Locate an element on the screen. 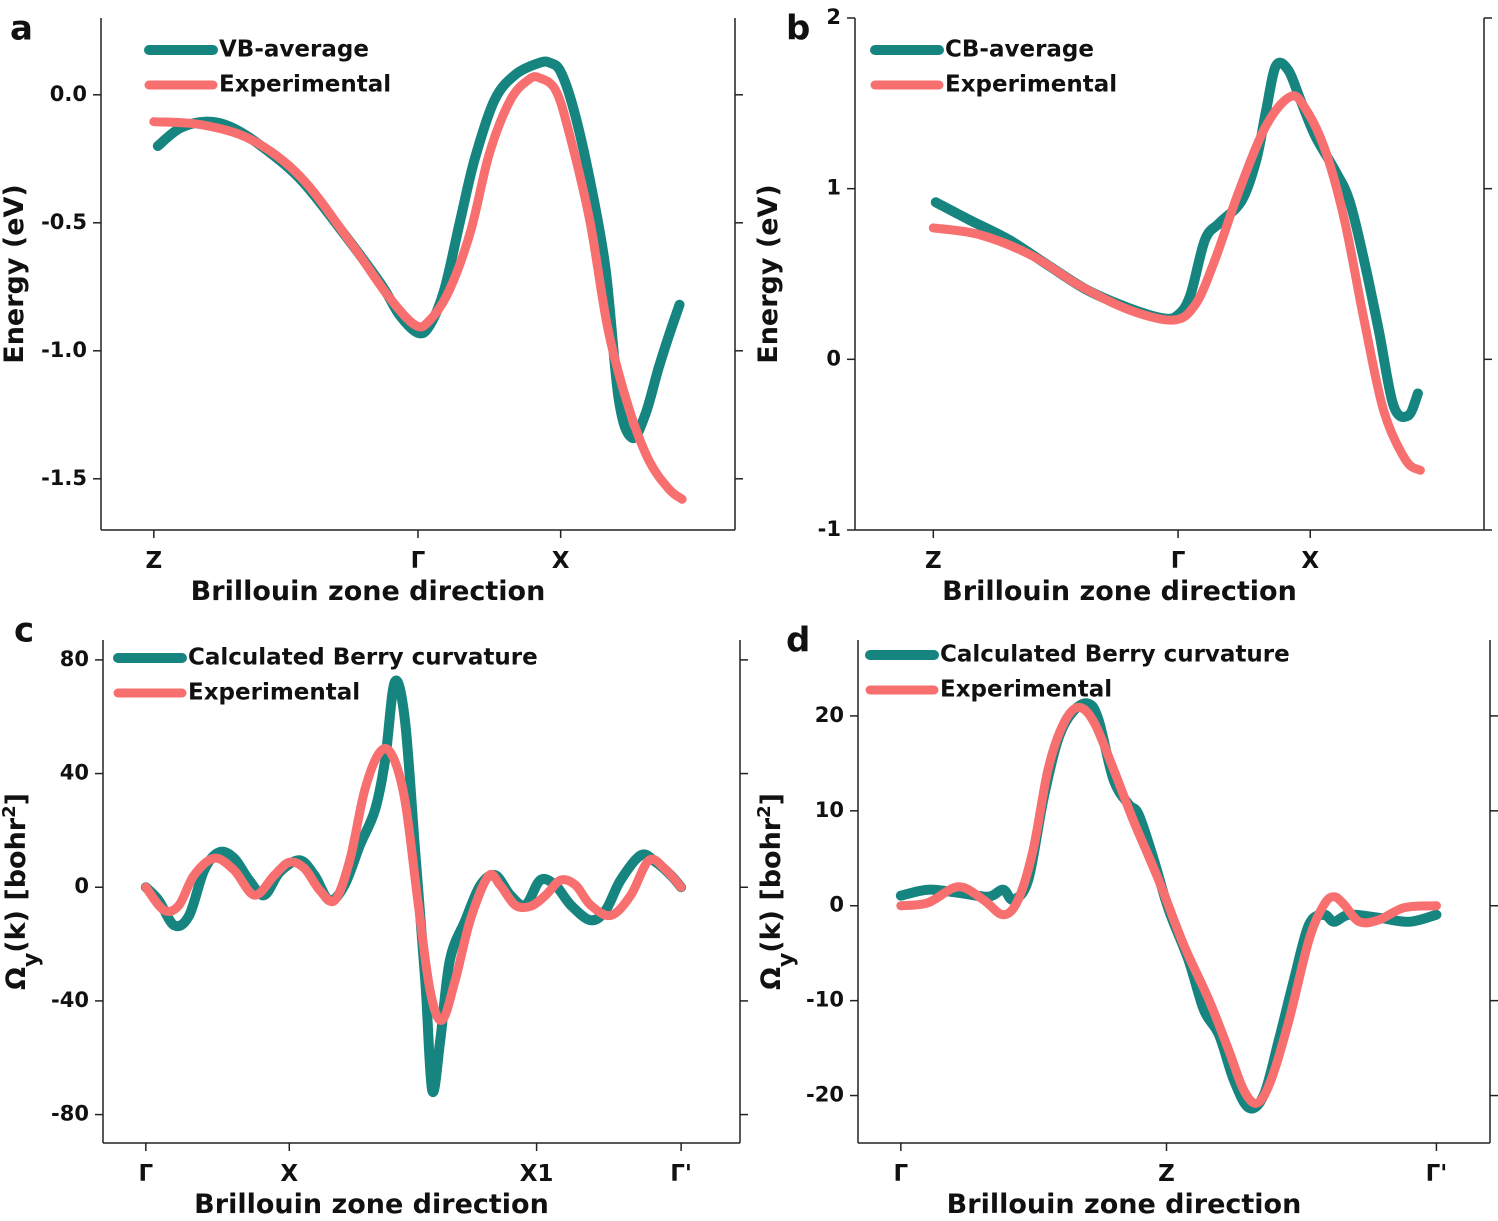 This screenshot has height=1221, width=1498. legend-label: VB-average is located at coordinates (294, 50).